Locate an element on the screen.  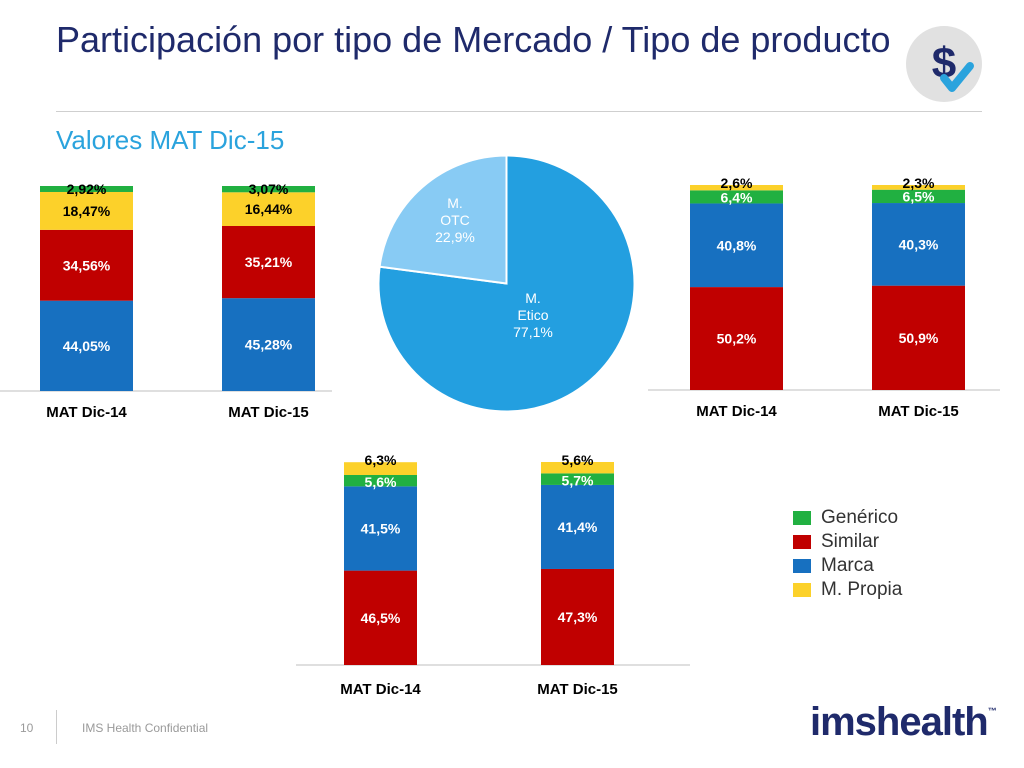
data-label: 46,5% is located at coordinates (381, 618).